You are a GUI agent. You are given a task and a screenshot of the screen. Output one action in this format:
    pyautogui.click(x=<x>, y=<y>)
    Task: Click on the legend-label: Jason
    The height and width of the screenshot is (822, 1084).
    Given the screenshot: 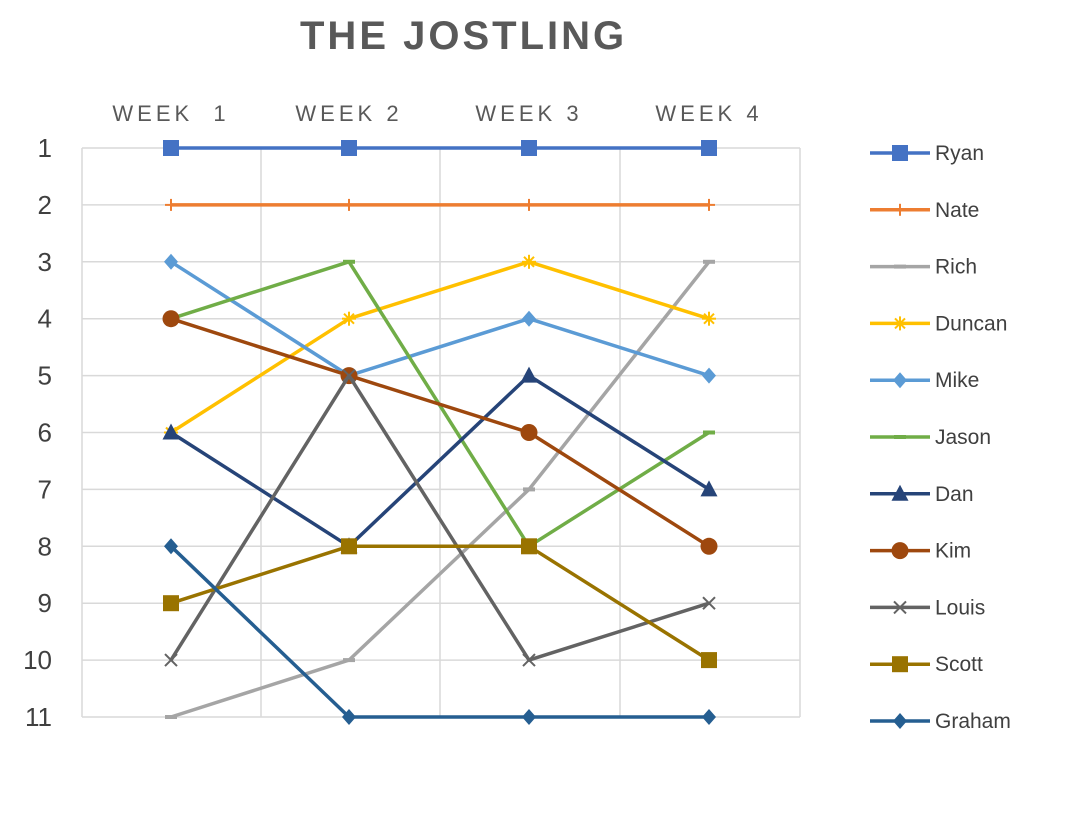 What is the action you would take?
    pyautogui.click(x=963, y=437)
    